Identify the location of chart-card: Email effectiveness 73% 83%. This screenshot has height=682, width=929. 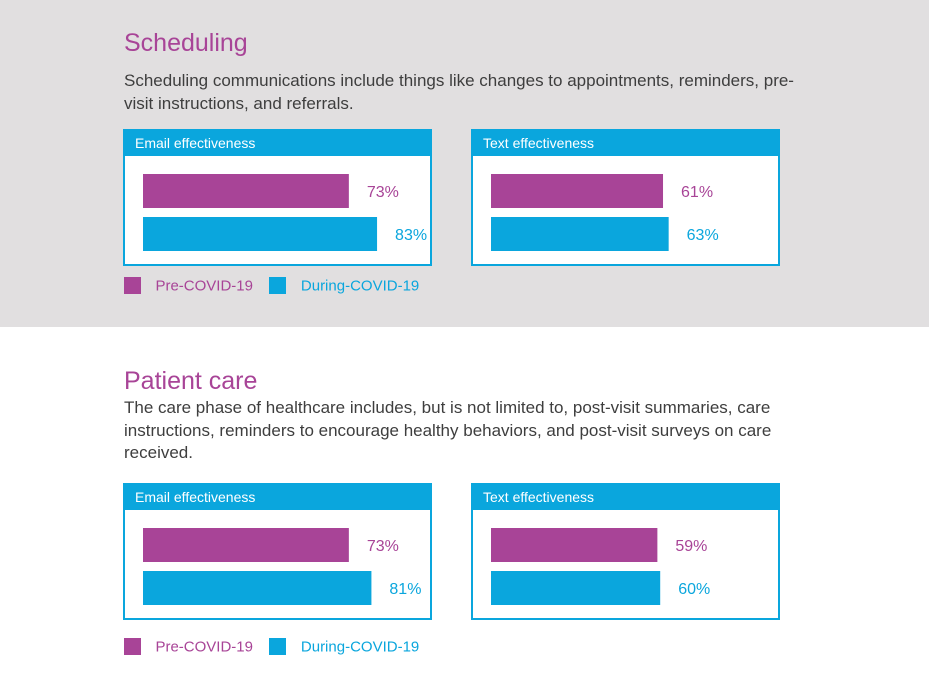
(277, 197).